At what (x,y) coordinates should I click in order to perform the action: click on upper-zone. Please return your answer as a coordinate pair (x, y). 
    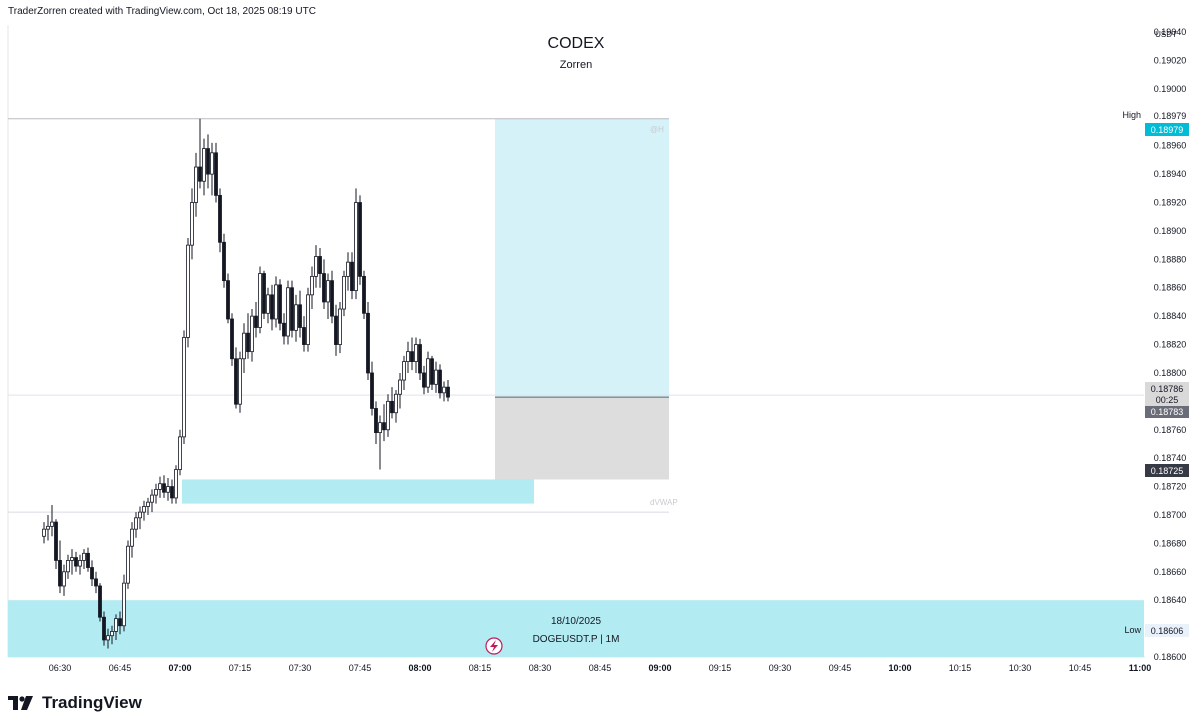
    Looking at the image, I should click on (582, 258).